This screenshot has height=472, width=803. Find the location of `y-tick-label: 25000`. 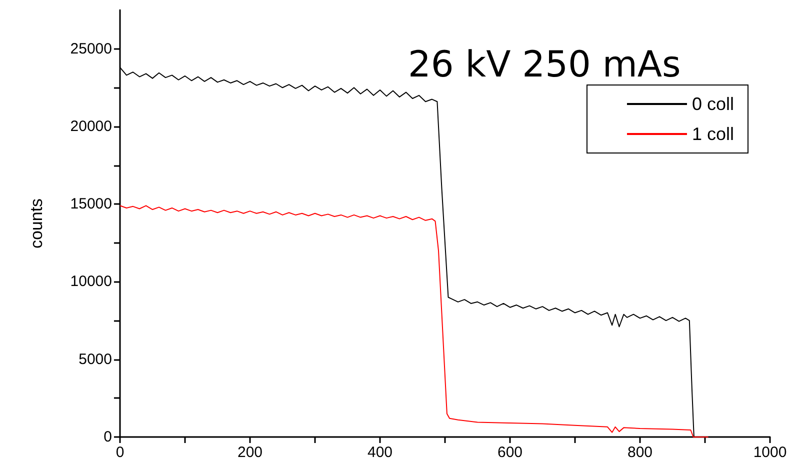

y-tick-label: 25000 is located at coordinates (91, 49).